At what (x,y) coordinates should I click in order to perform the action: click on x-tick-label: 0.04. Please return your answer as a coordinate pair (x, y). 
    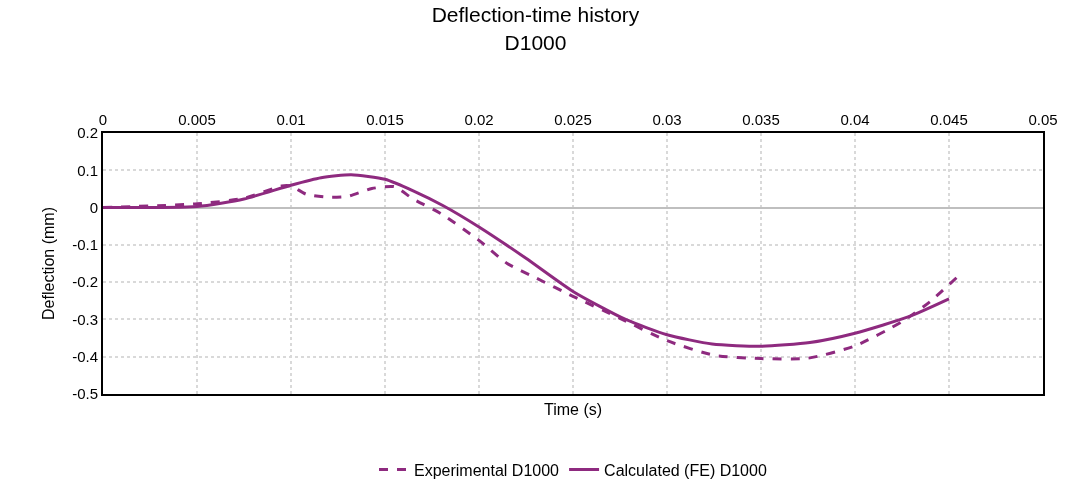
    Looking at the image, I should click on (855, 119).